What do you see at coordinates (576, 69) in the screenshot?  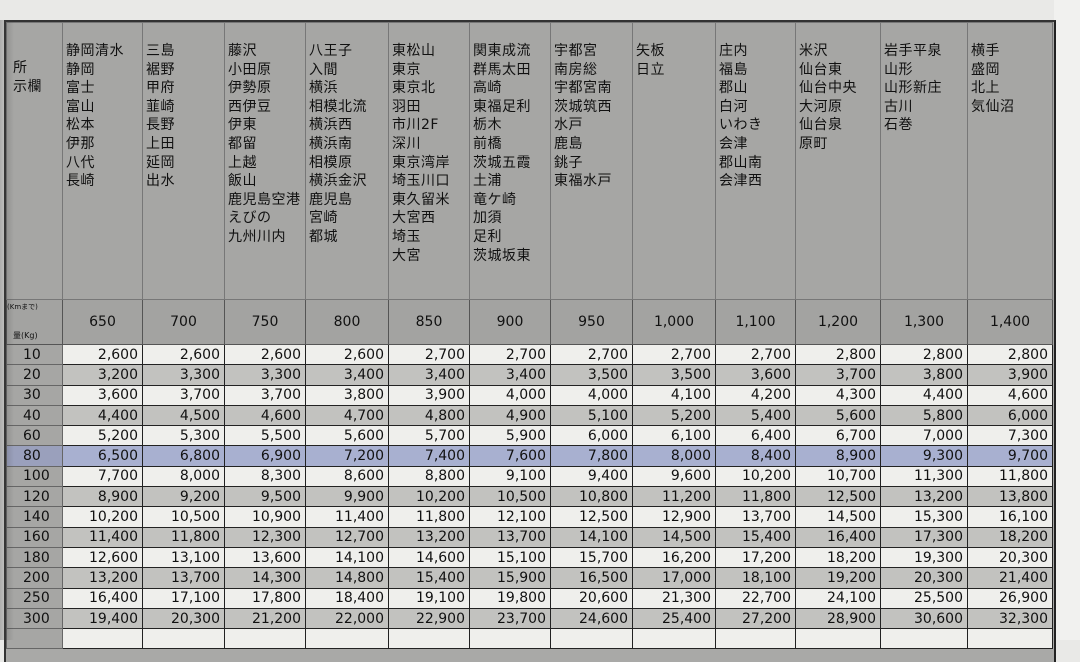 I see `destination-name: 南房総` at bounding box center [576, 69].